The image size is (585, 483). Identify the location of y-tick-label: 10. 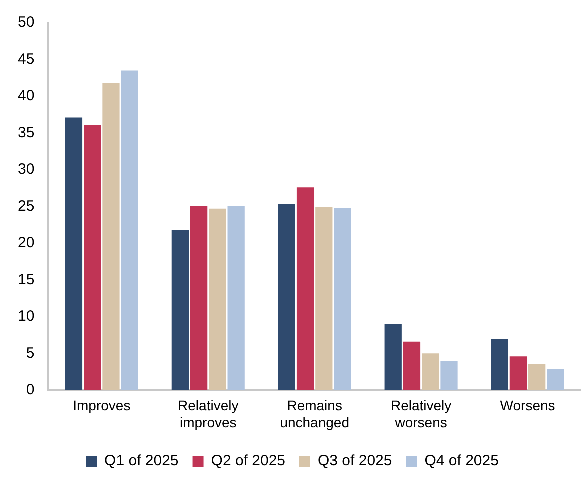
(26, 317).